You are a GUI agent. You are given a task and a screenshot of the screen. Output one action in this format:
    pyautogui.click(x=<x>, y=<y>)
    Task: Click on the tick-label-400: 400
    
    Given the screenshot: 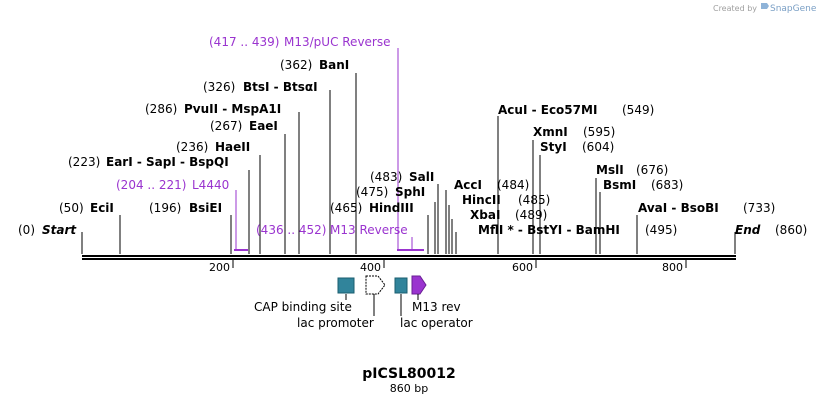 What is the action you would take?
    pyautogui.click(x=370, y=267)
    